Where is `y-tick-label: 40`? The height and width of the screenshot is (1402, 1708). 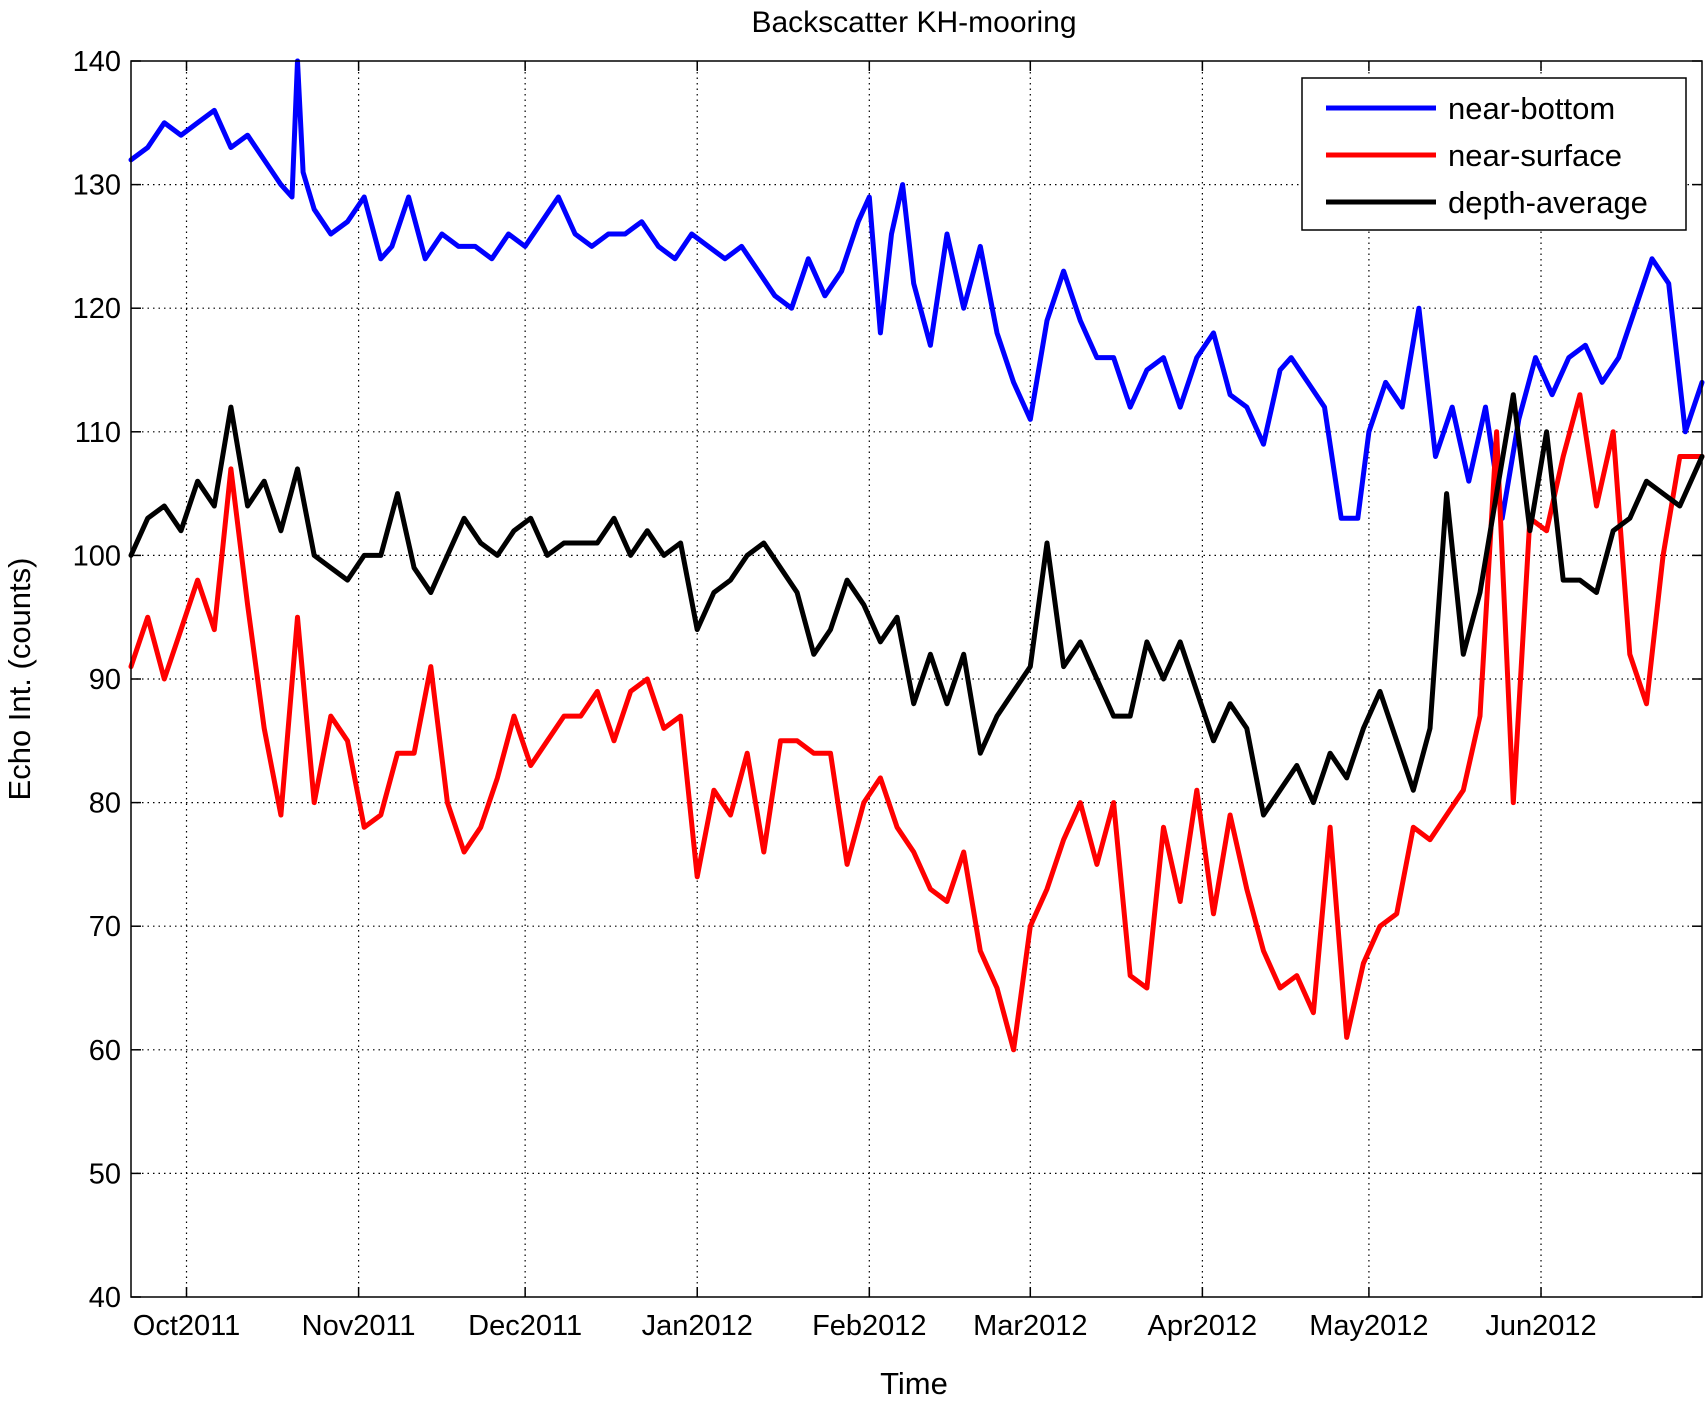 y-tick-label: 40 is located at coordinates (105, 1298).